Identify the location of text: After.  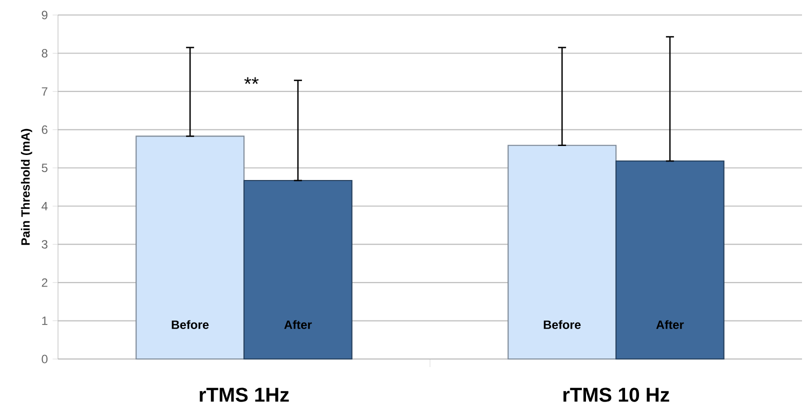
(670, 325).